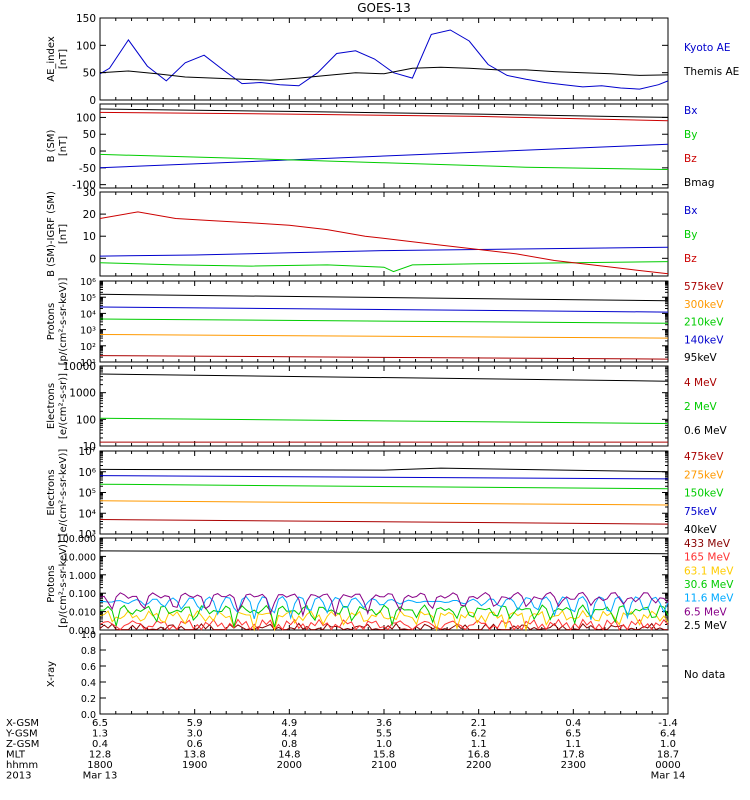  I want to click on series-line-210kev, so click(384, 321).